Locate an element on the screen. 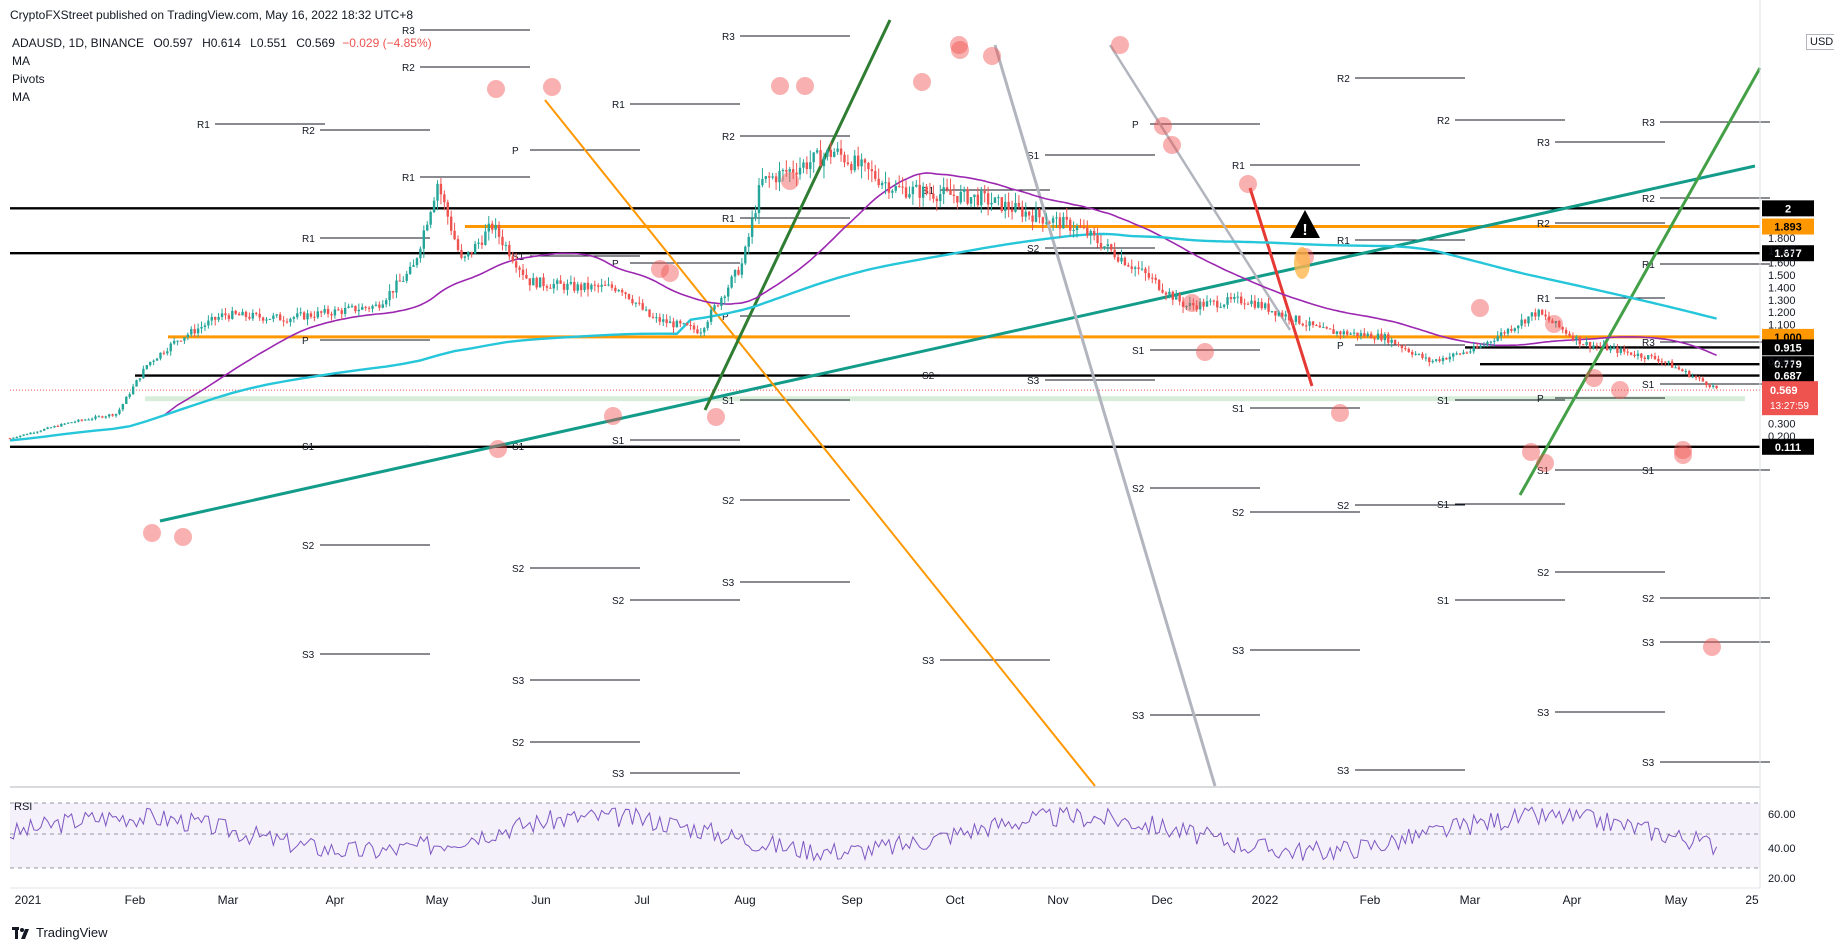  key-level-label: 1.893 is located at coordinates (1788, 228).